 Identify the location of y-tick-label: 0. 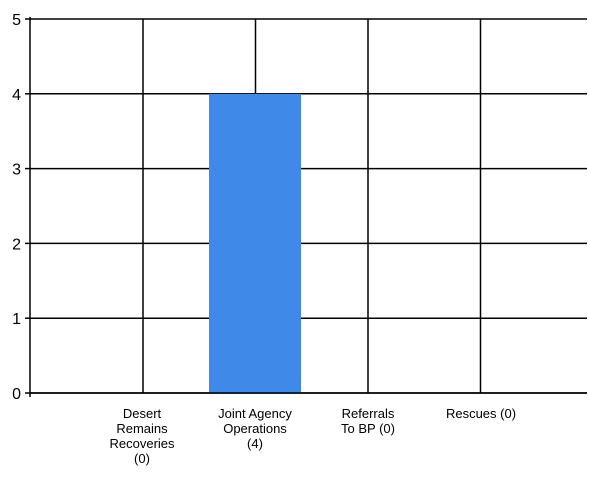
(16, 394).